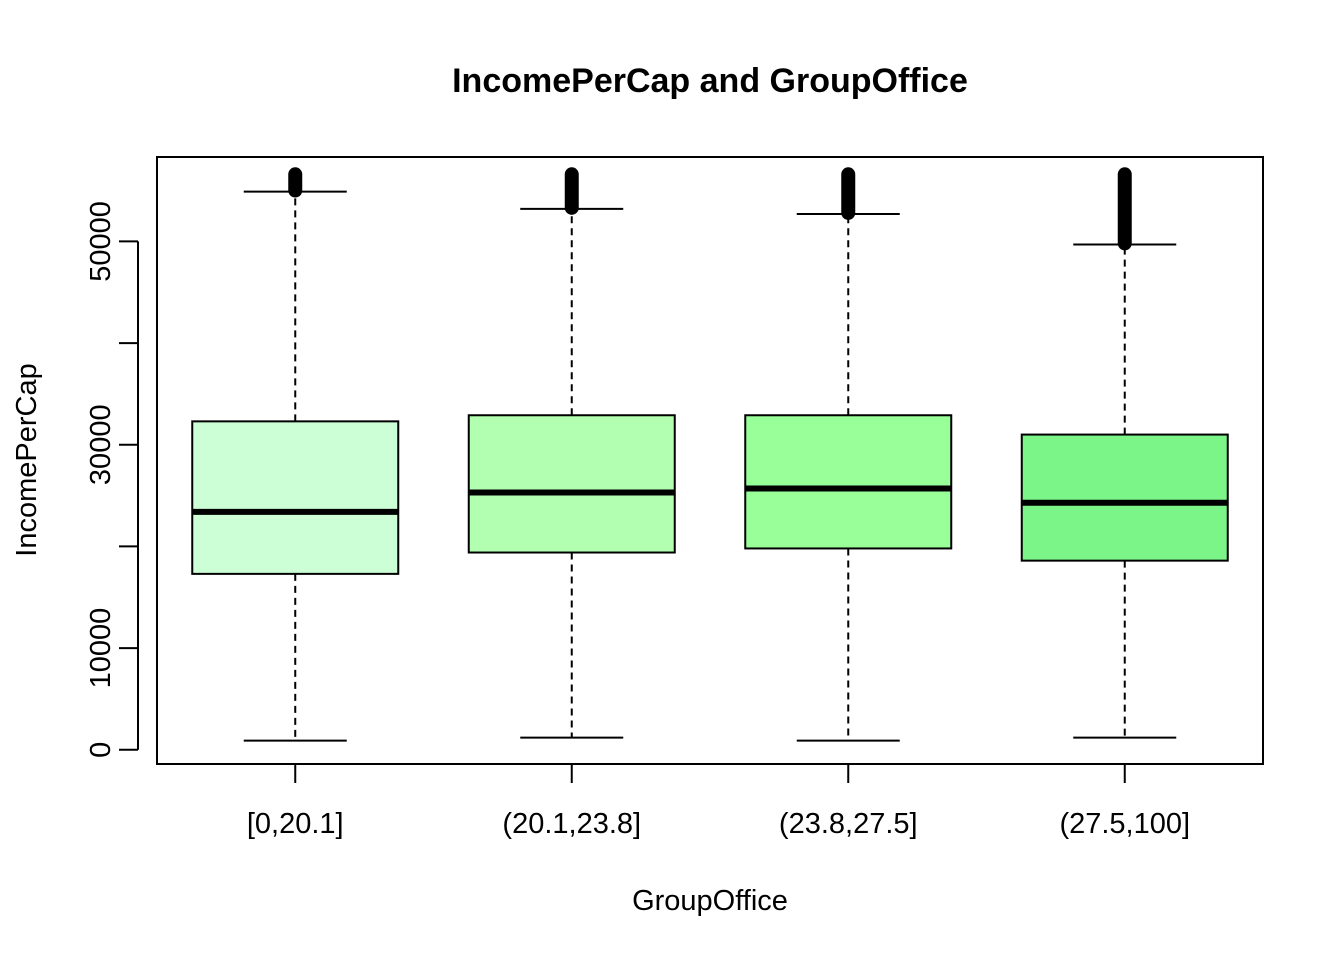 The width and height of the screenshot is (1344, 960). What do you see at coordinates (101, 750) in the screenshot?
I see `y-tick-label: 0` at bounding box center [101, 750].